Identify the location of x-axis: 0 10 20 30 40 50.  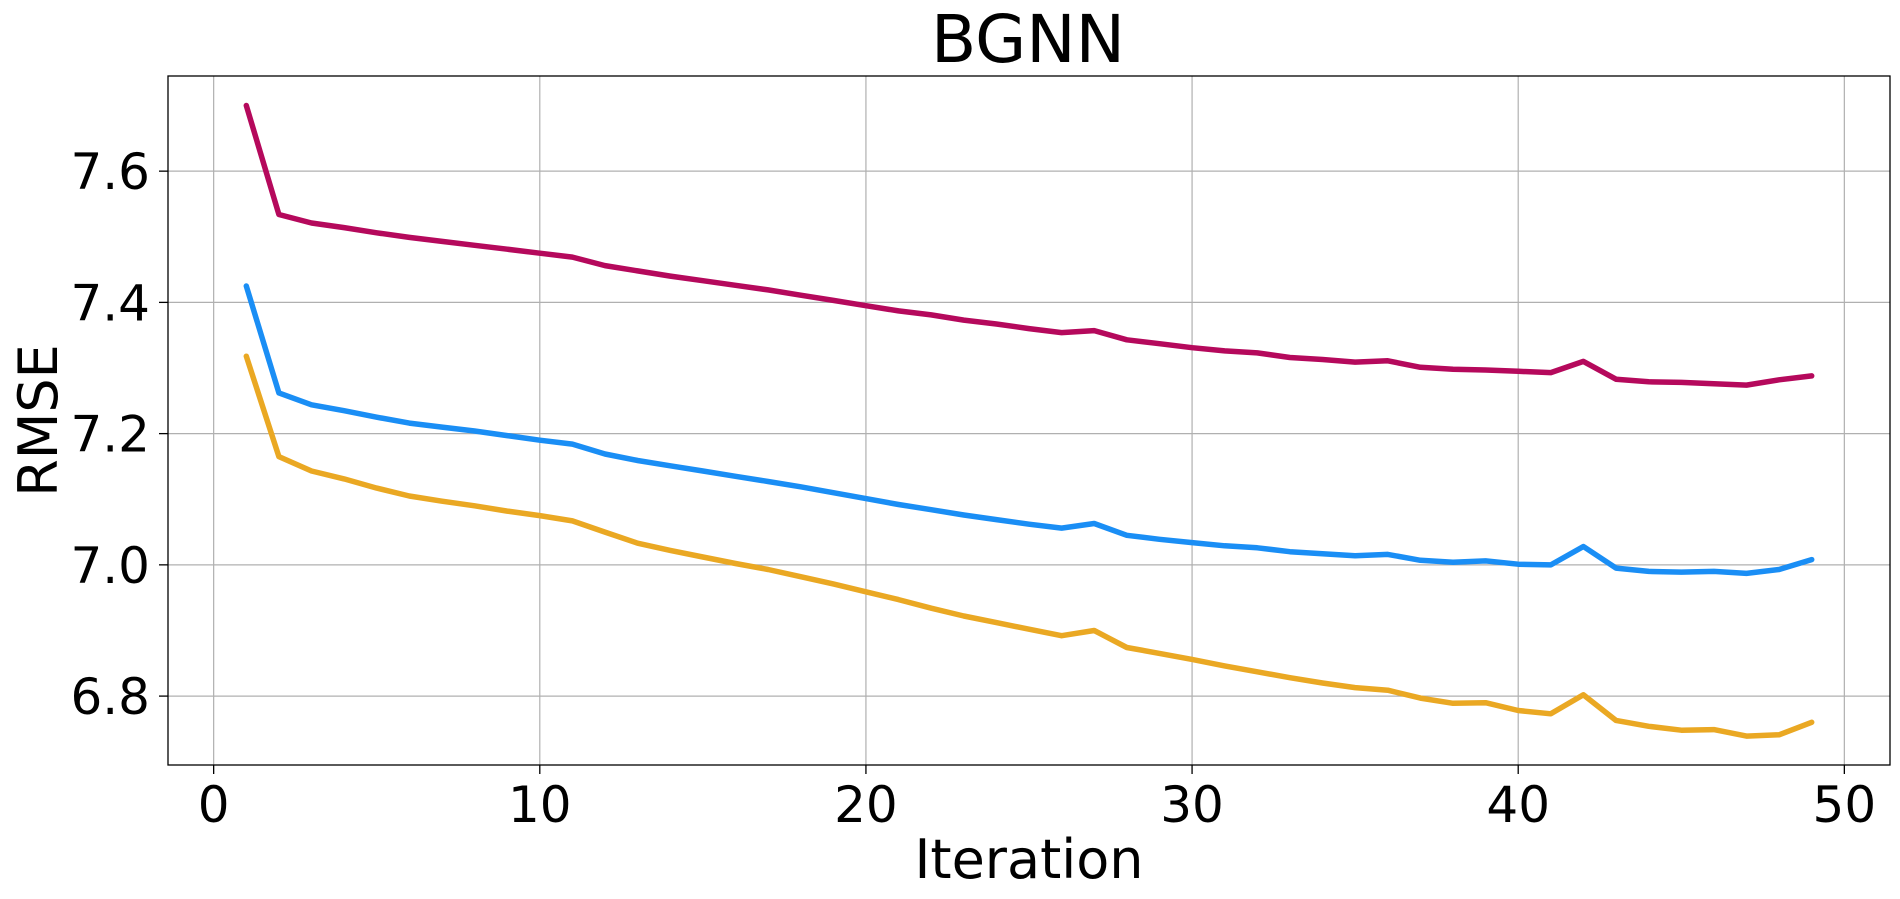
(1037, 799).